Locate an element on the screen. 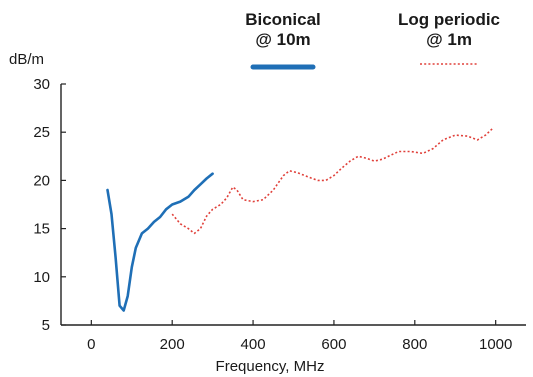 This screenshot has height=377, width=533. legend-label-biconical: @ 10m is located at coordinates (282, 39).